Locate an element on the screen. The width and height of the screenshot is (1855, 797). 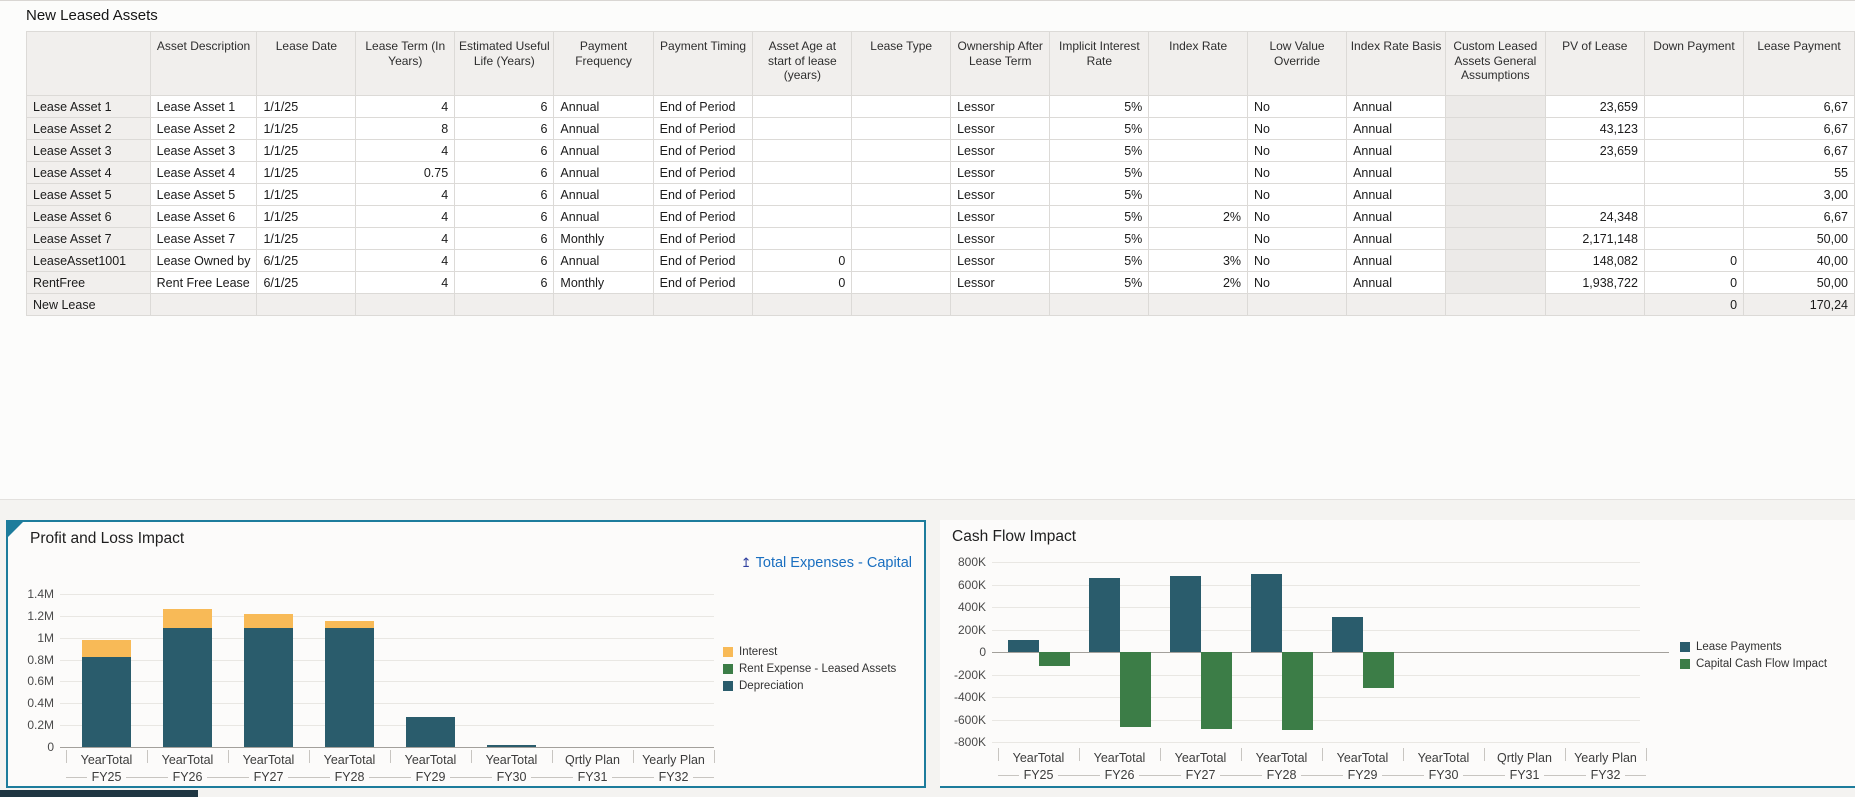
legend-item: Capital Cash Flow Impact is located at coordinates (1753, 663).